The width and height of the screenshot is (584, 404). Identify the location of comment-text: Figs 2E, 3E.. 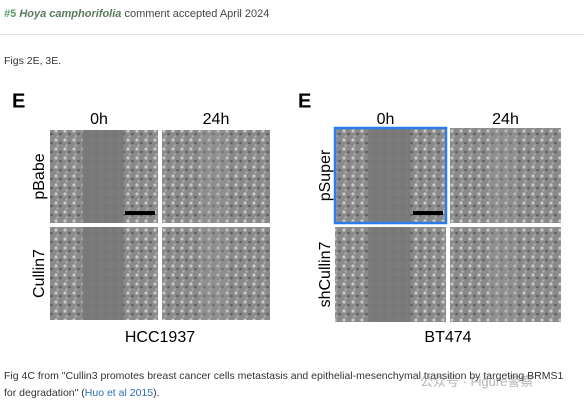
(33, 61).